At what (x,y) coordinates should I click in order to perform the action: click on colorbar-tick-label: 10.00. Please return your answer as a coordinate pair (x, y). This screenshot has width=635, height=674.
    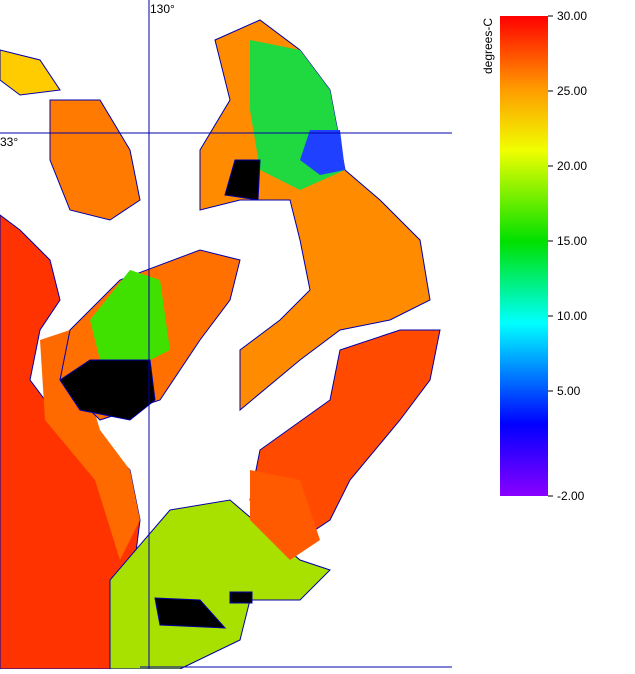
    Looking at the image, I should click on (572, 316).